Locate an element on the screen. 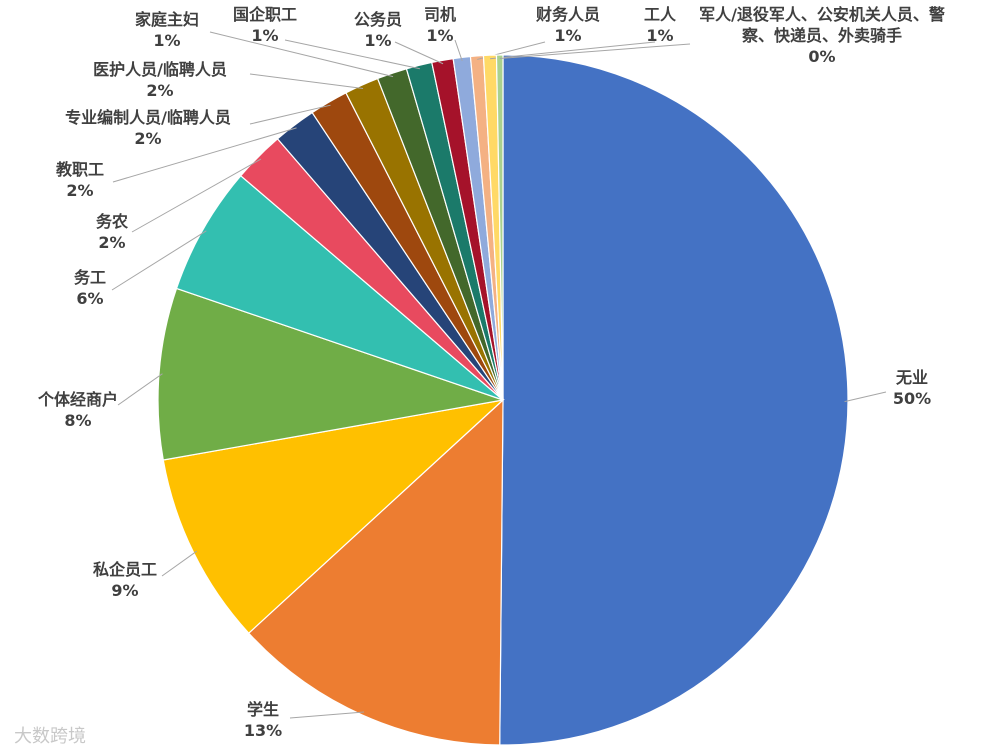 This screenshot has height=753, width=988. slice-label: 司机 1% is located at coordinates (440, 25).